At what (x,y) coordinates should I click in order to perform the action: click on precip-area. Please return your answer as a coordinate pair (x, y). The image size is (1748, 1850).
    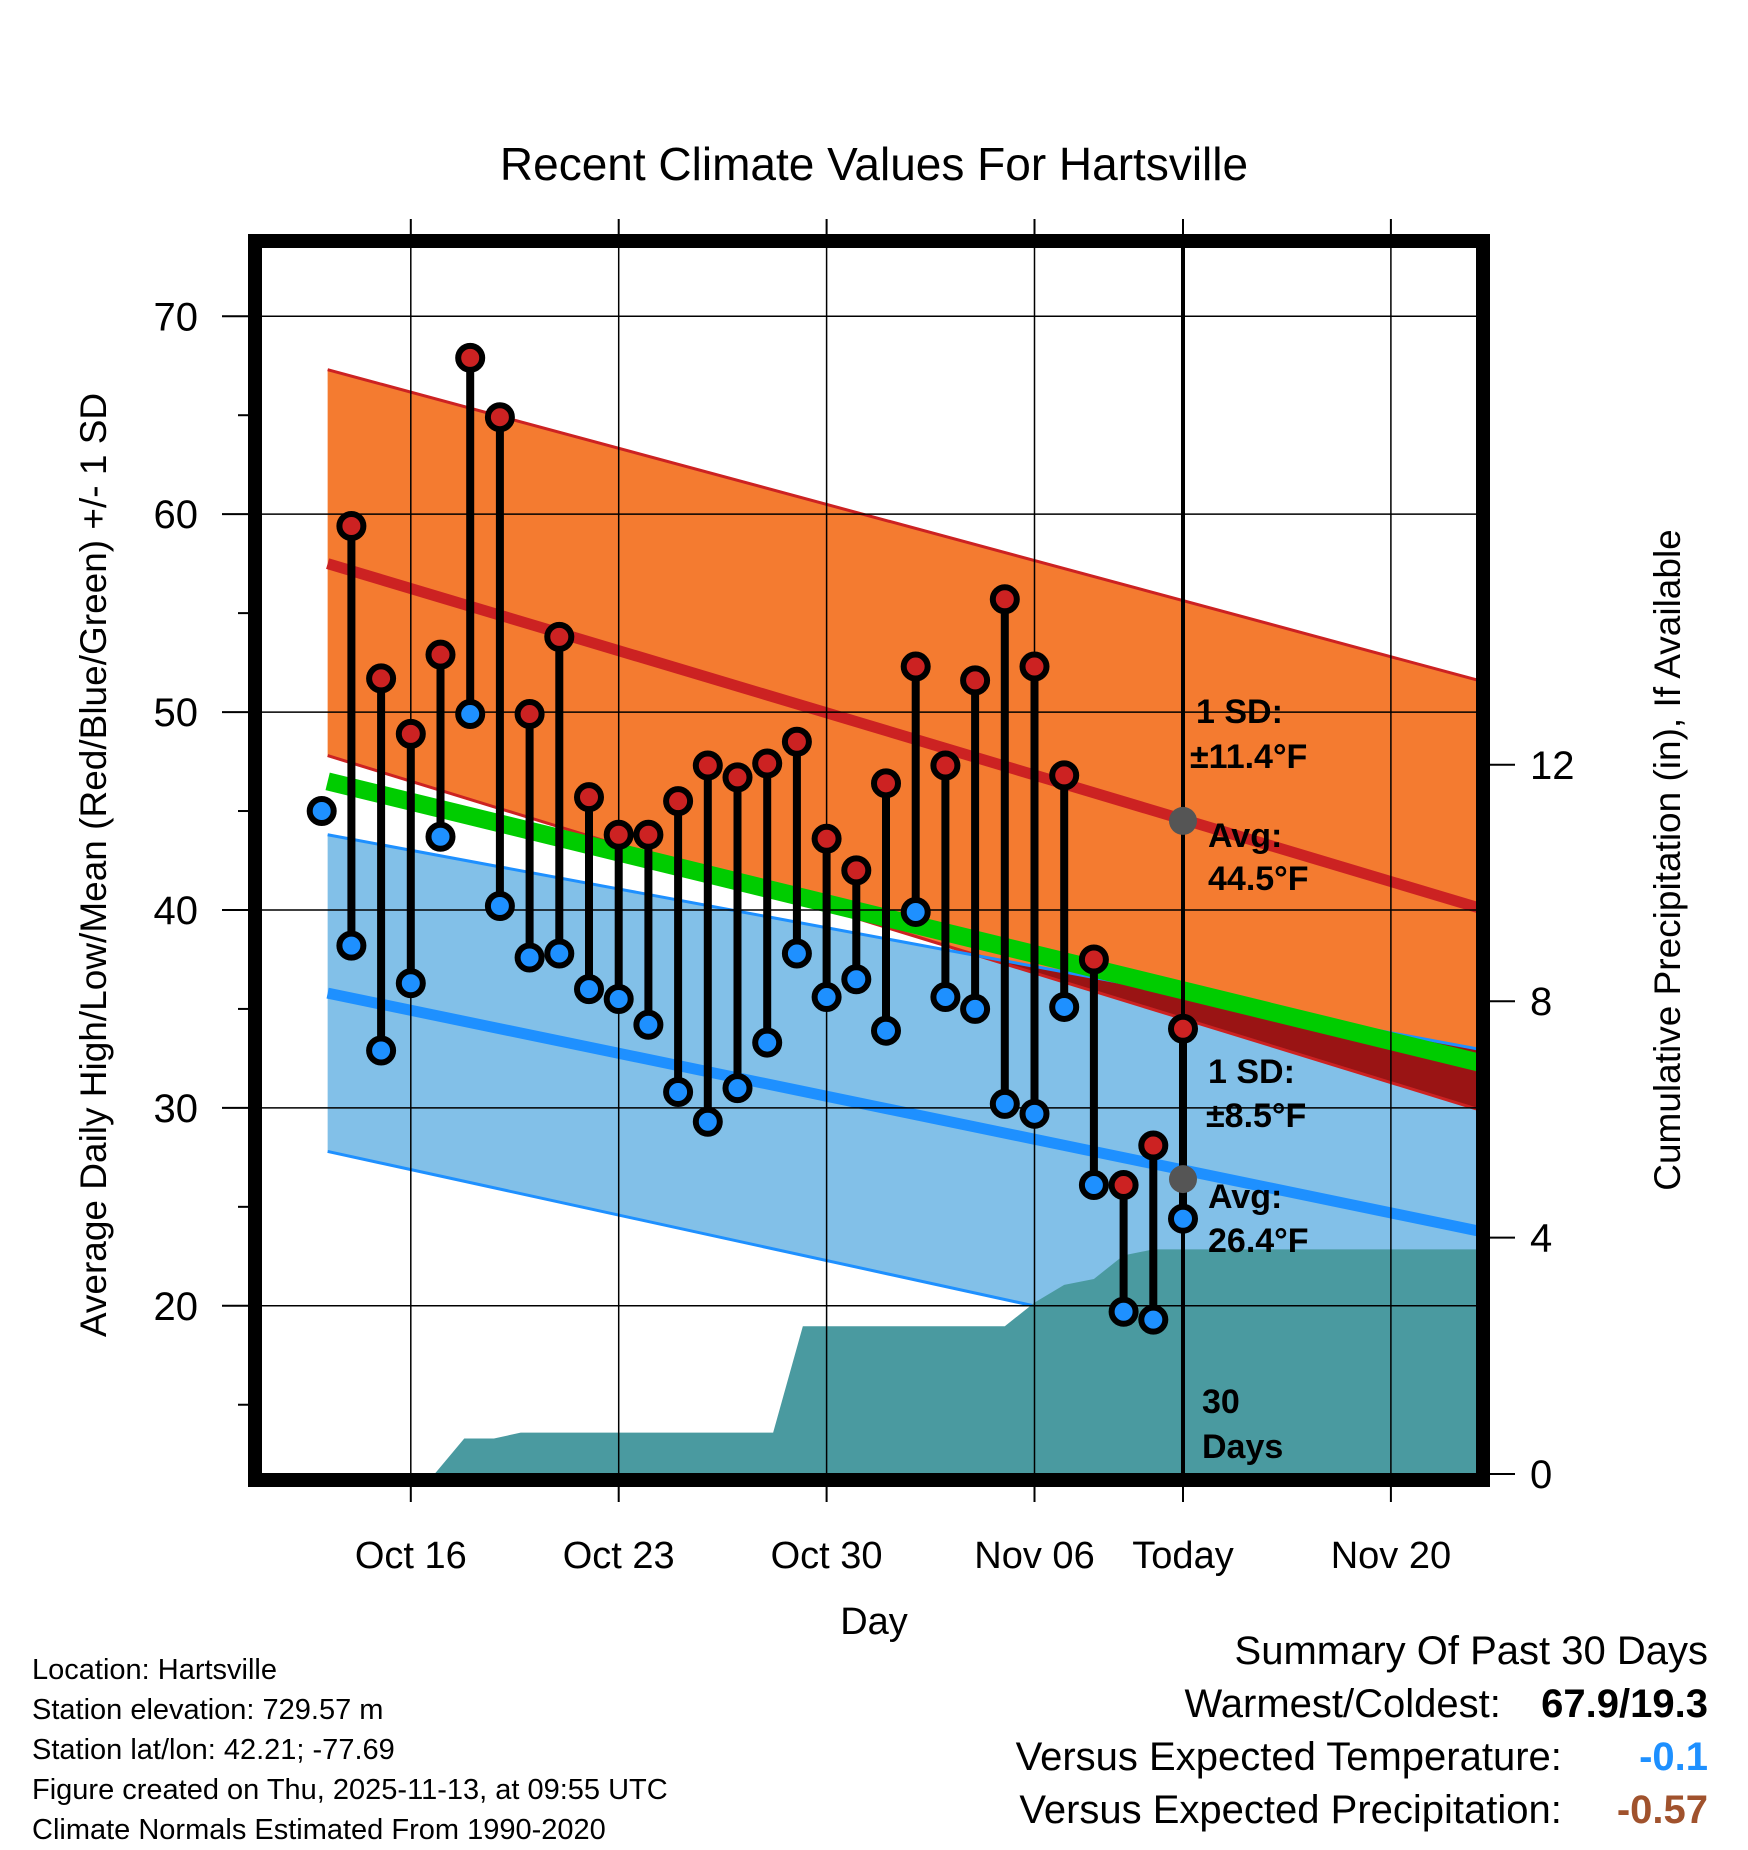
    Looking at the image, I should click on (901, 1361).